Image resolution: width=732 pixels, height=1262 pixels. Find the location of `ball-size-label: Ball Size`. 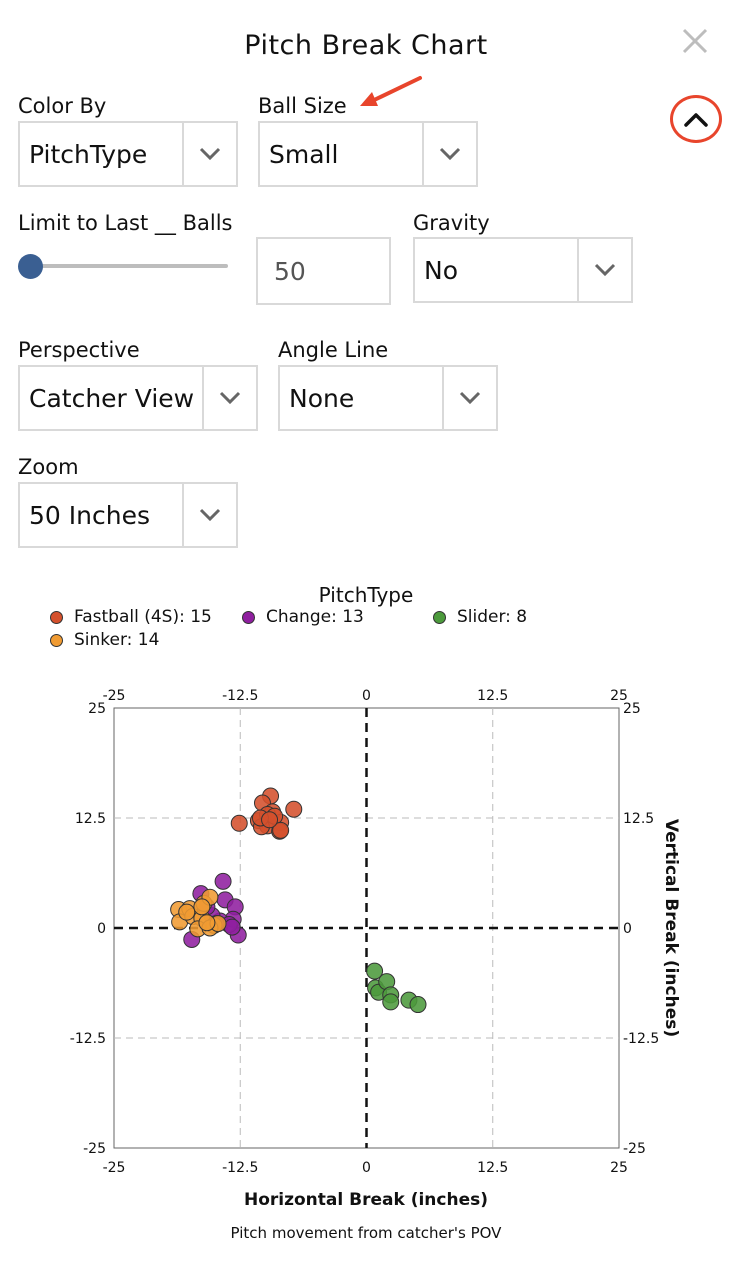

ball-size-label: Ball Size is located at coordinates (302, 106).